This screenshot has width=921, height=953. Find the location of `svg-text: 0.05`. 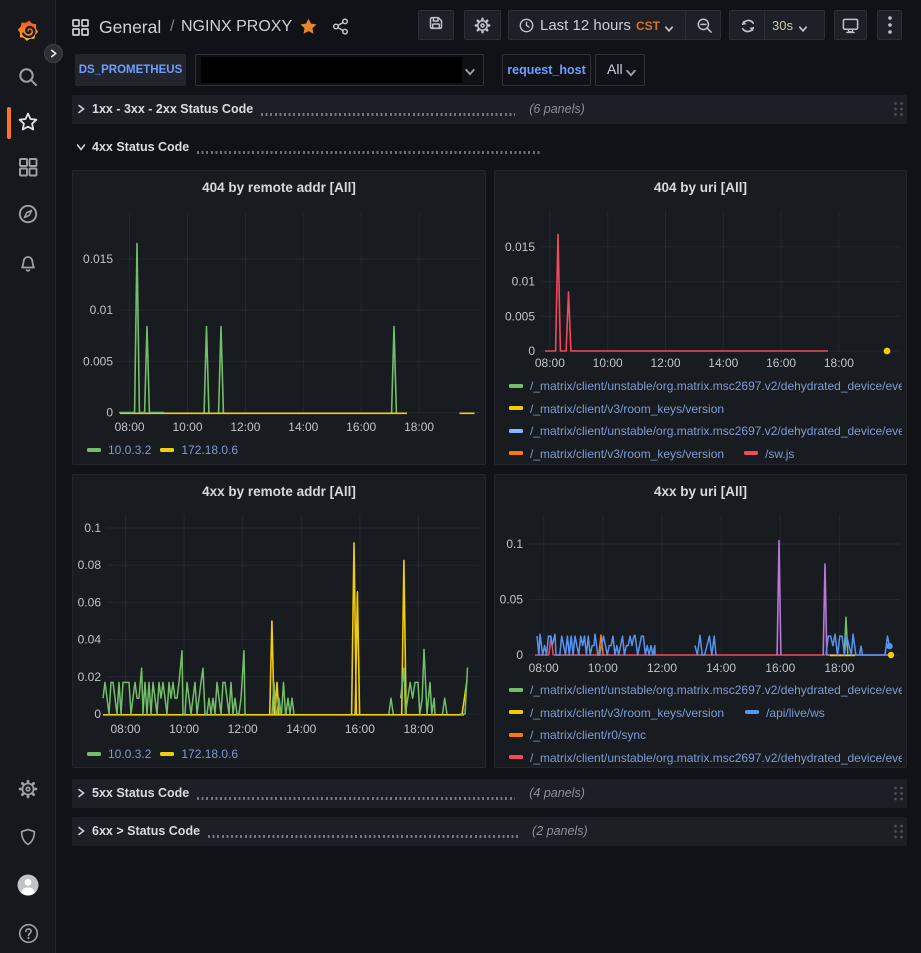

svg-text: 0.05 is located at coordinates (512, 600).